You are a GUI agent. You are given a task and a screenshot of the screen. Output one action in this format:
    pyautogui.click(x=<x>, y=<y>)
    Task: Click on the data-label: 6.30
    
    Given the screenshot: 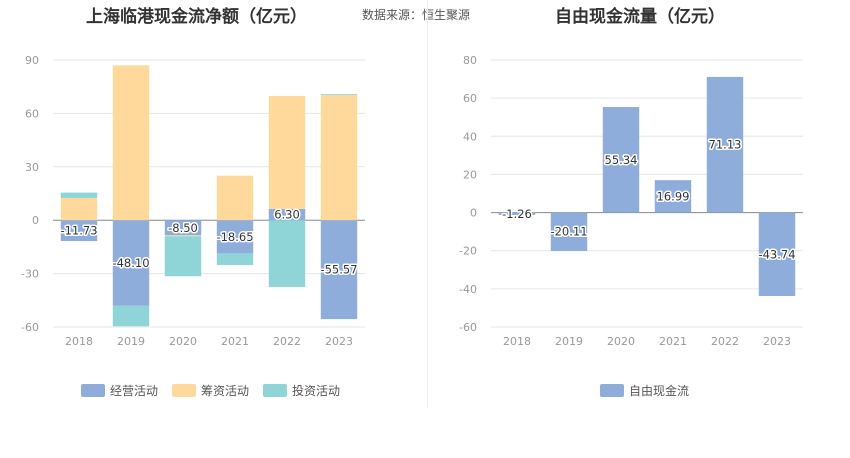 What is the action you would take?
    pyautogui.click(x=287, y=215)
    